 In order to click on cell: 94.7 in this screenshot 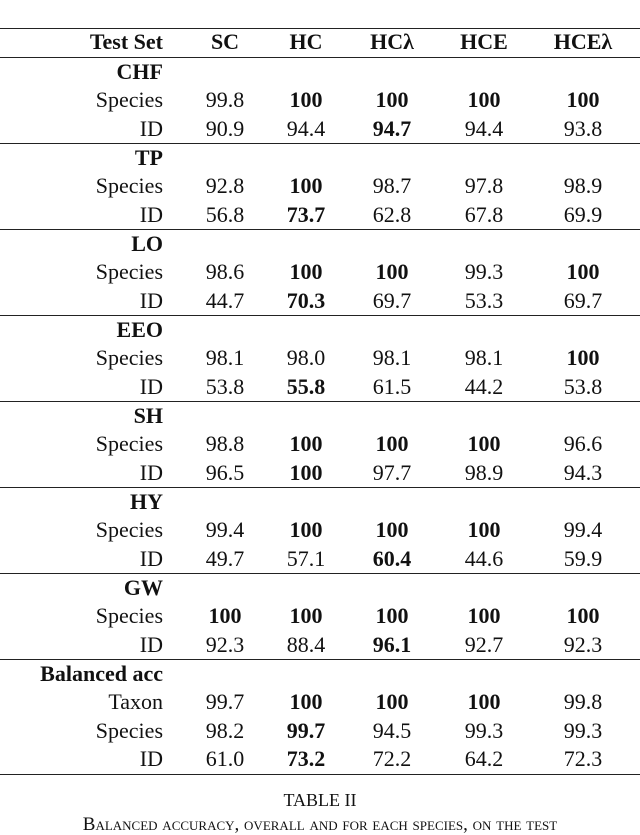, I will do `click(392, 128)`.